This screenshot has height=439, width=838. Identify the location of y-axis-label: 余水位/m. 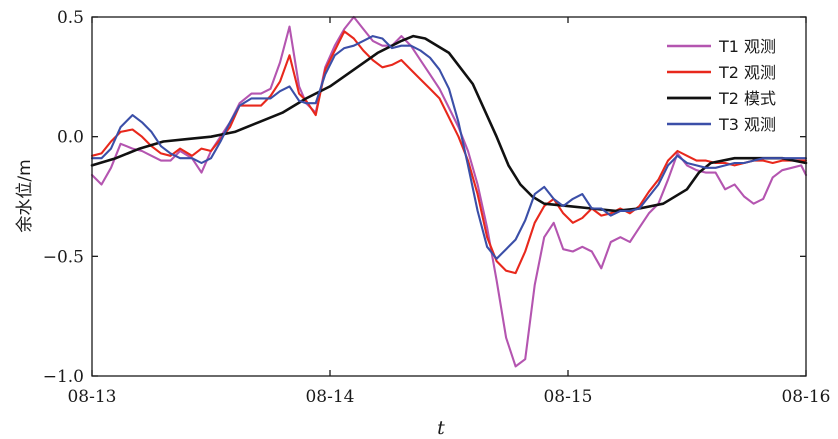
(25, 195).